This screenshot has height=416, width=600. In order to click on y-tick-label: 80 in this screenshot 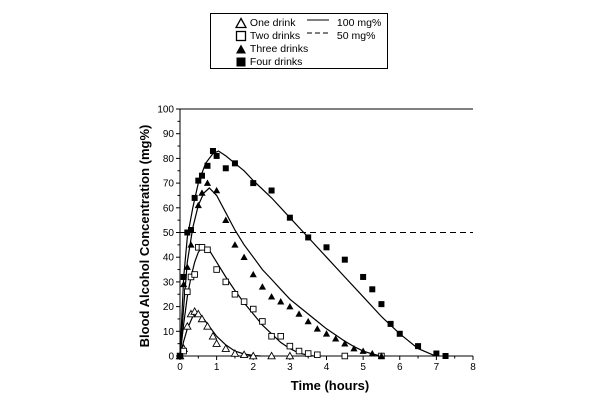, I will do `click(169, 159)`.